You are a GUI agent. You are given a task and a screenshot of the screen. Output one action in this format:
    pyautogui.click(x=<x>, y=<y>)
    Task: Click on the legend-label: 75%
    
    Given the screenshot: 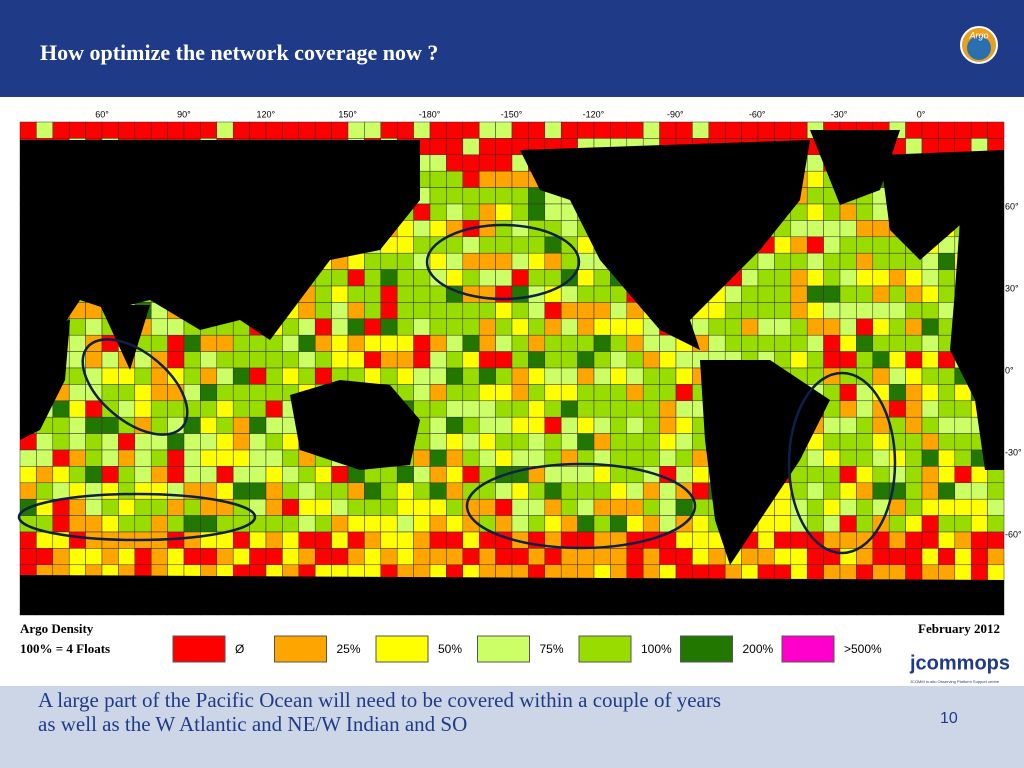 What is the action you would take?
    pyautogui.click(x=552, y=649)
    